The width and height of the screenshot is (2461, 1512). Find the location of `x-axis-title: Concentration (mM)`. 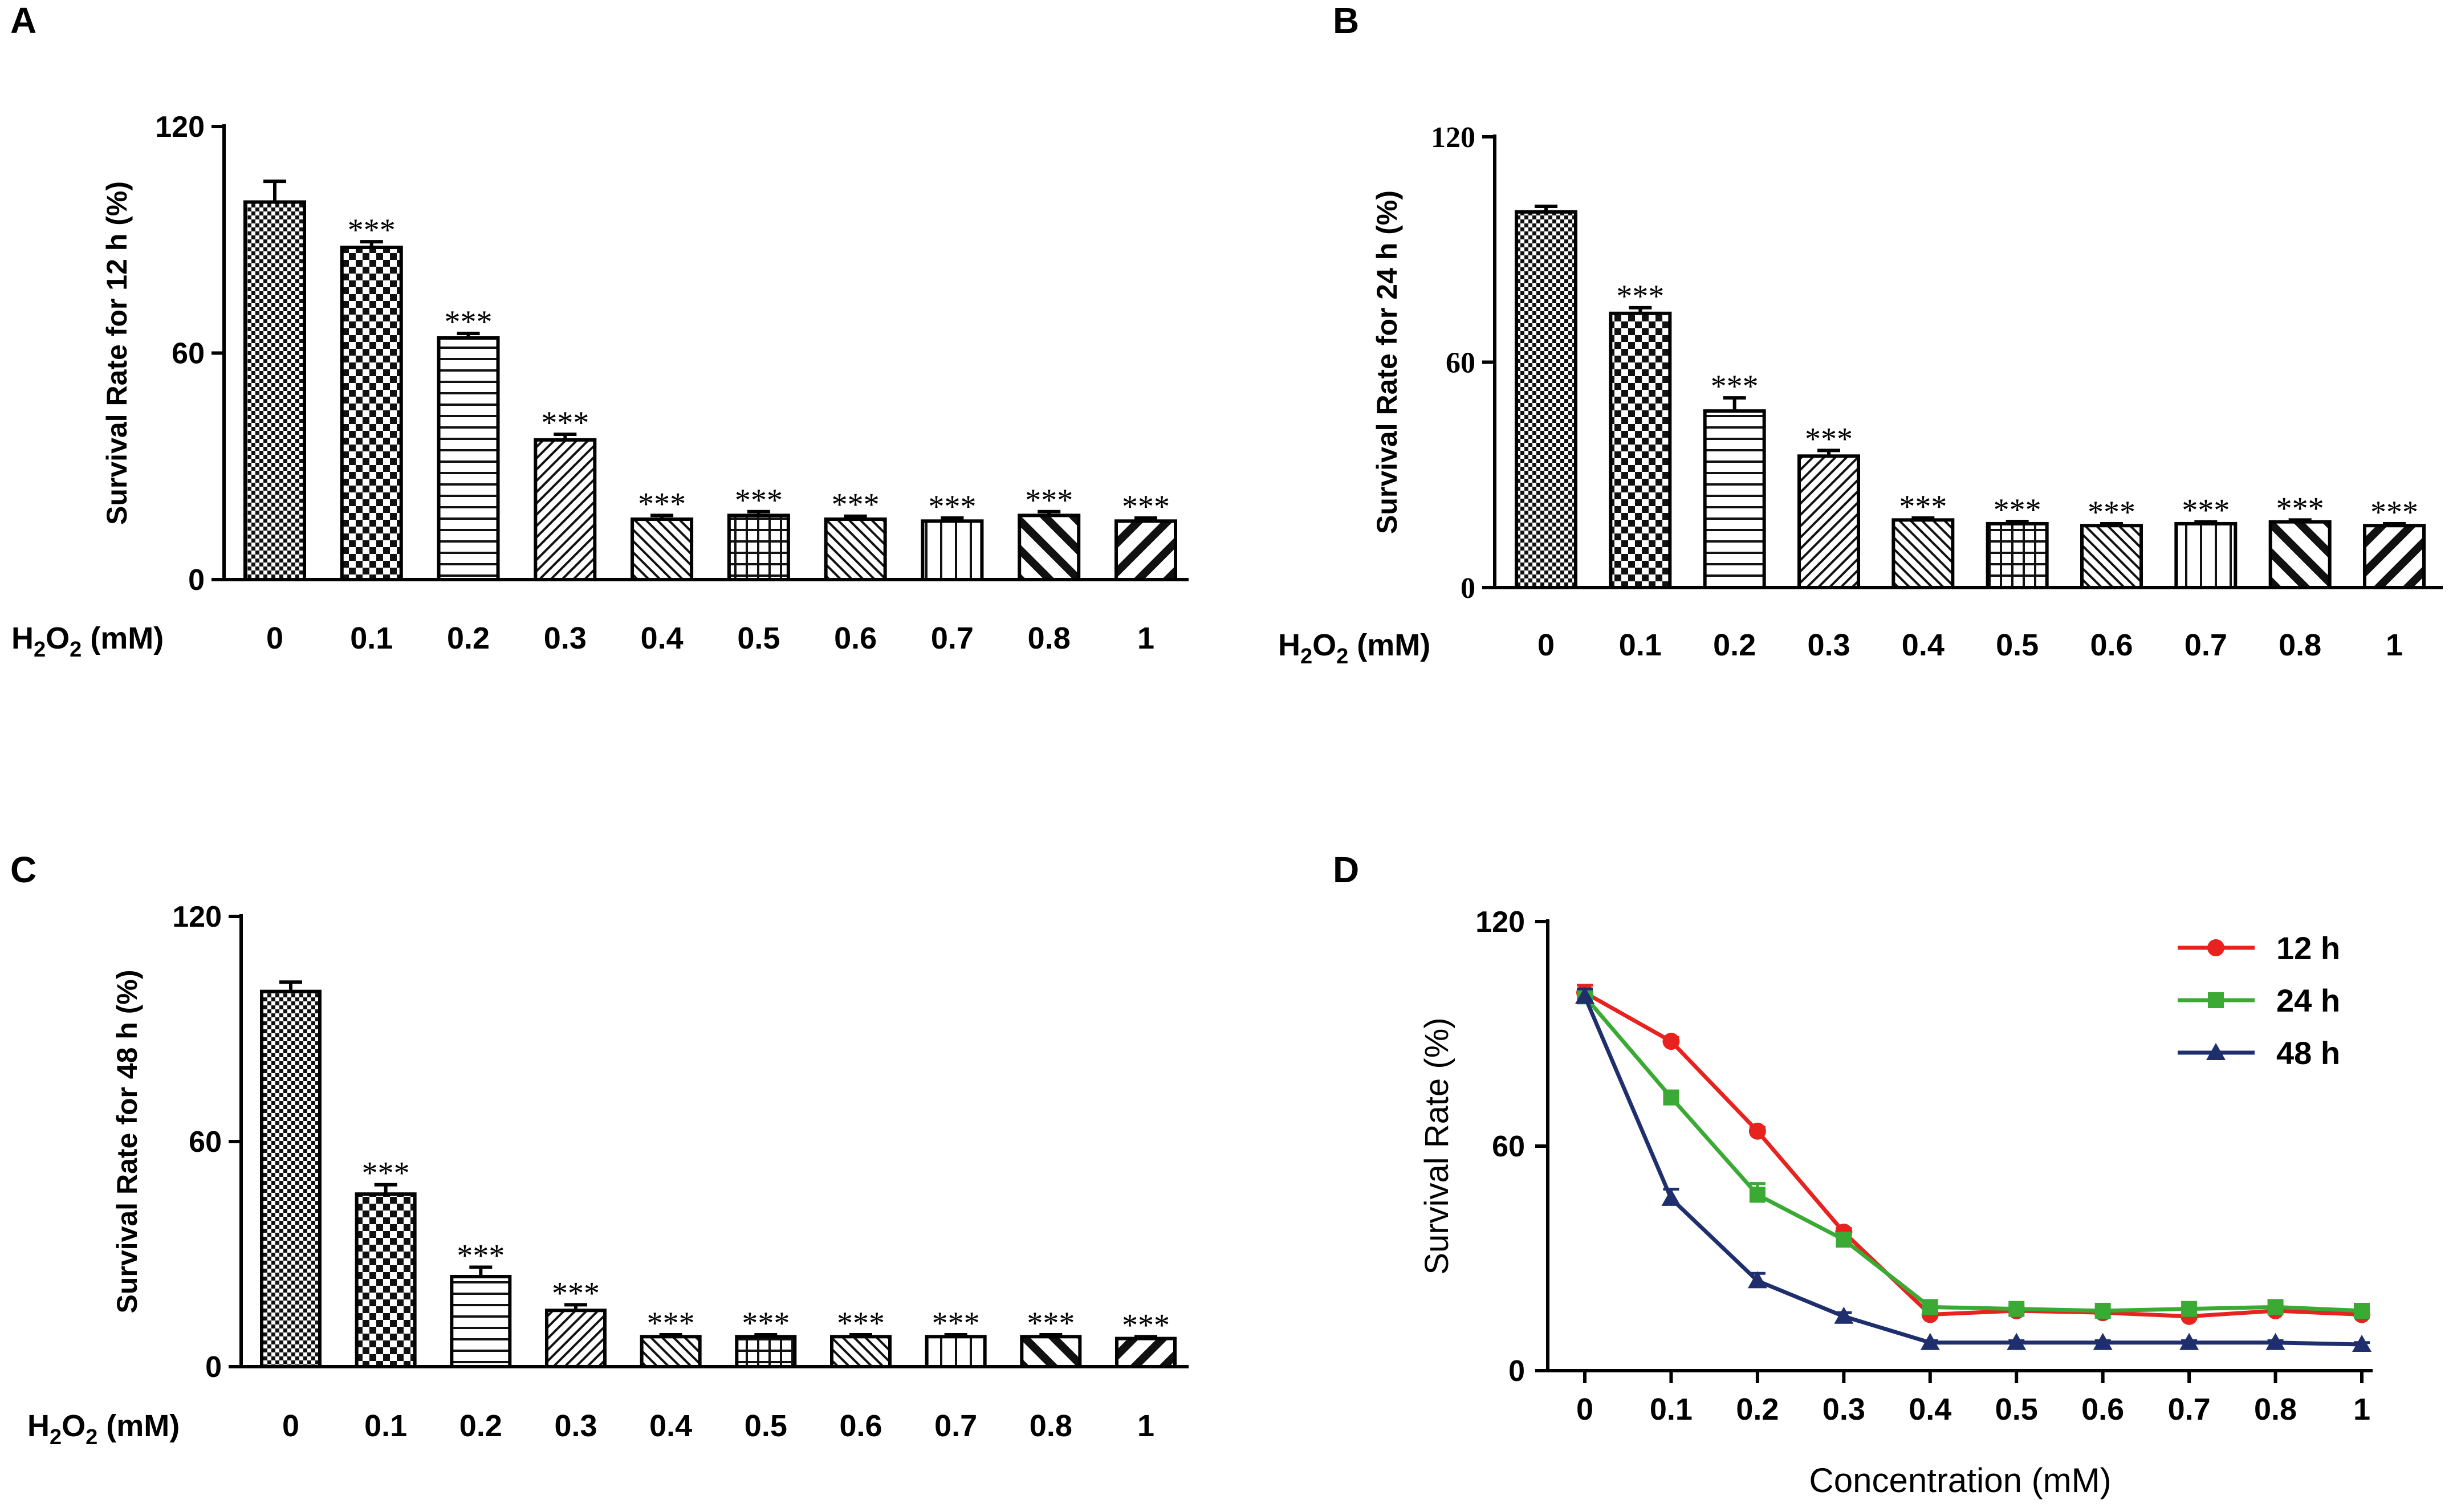

x-axis-title: Concentration (mM) is located at coordinates (1960, 1480).